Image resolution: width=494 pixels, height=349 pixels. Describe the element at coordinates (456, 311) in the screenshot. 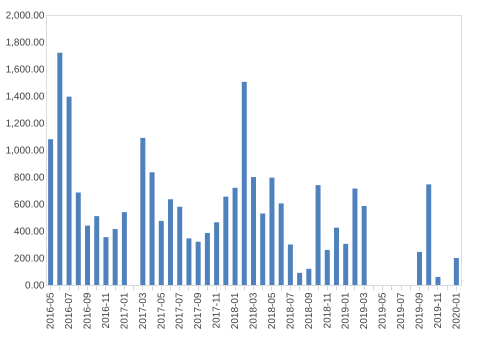

I see `x-tick-label: 2020-01` at that location.